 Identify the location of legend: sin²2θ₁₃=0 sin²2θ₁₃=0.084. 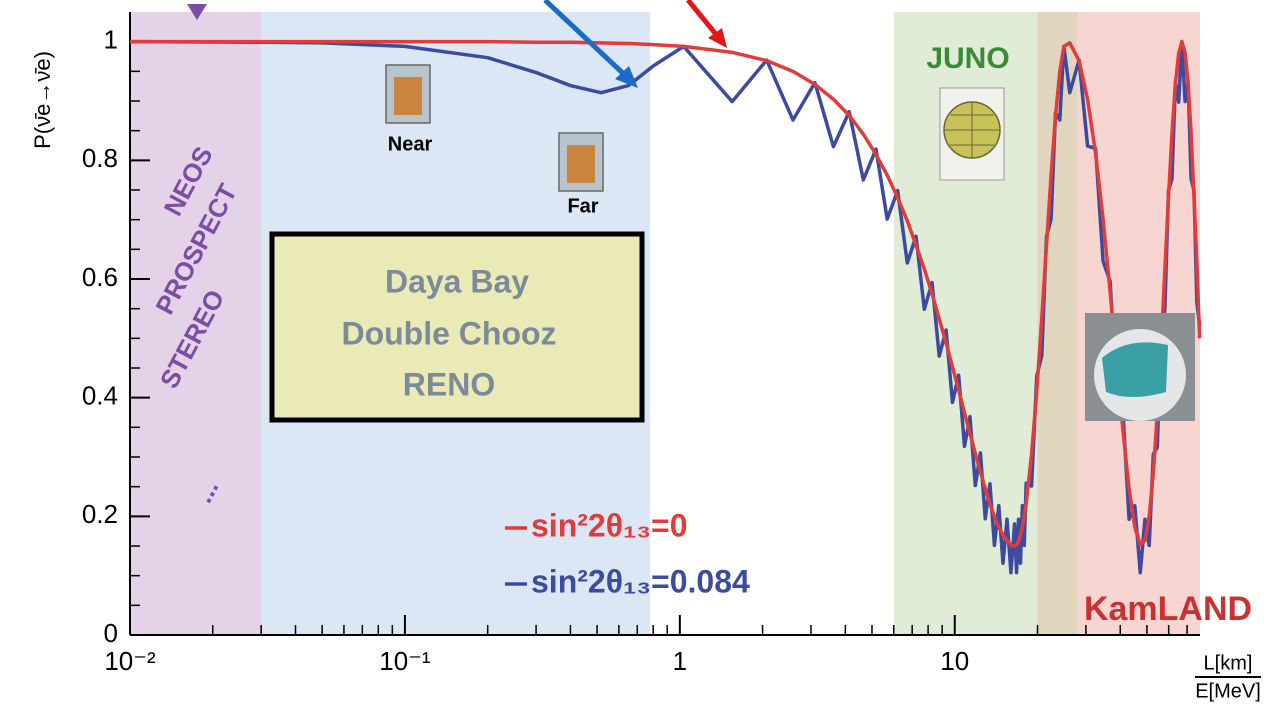
(627, 553).